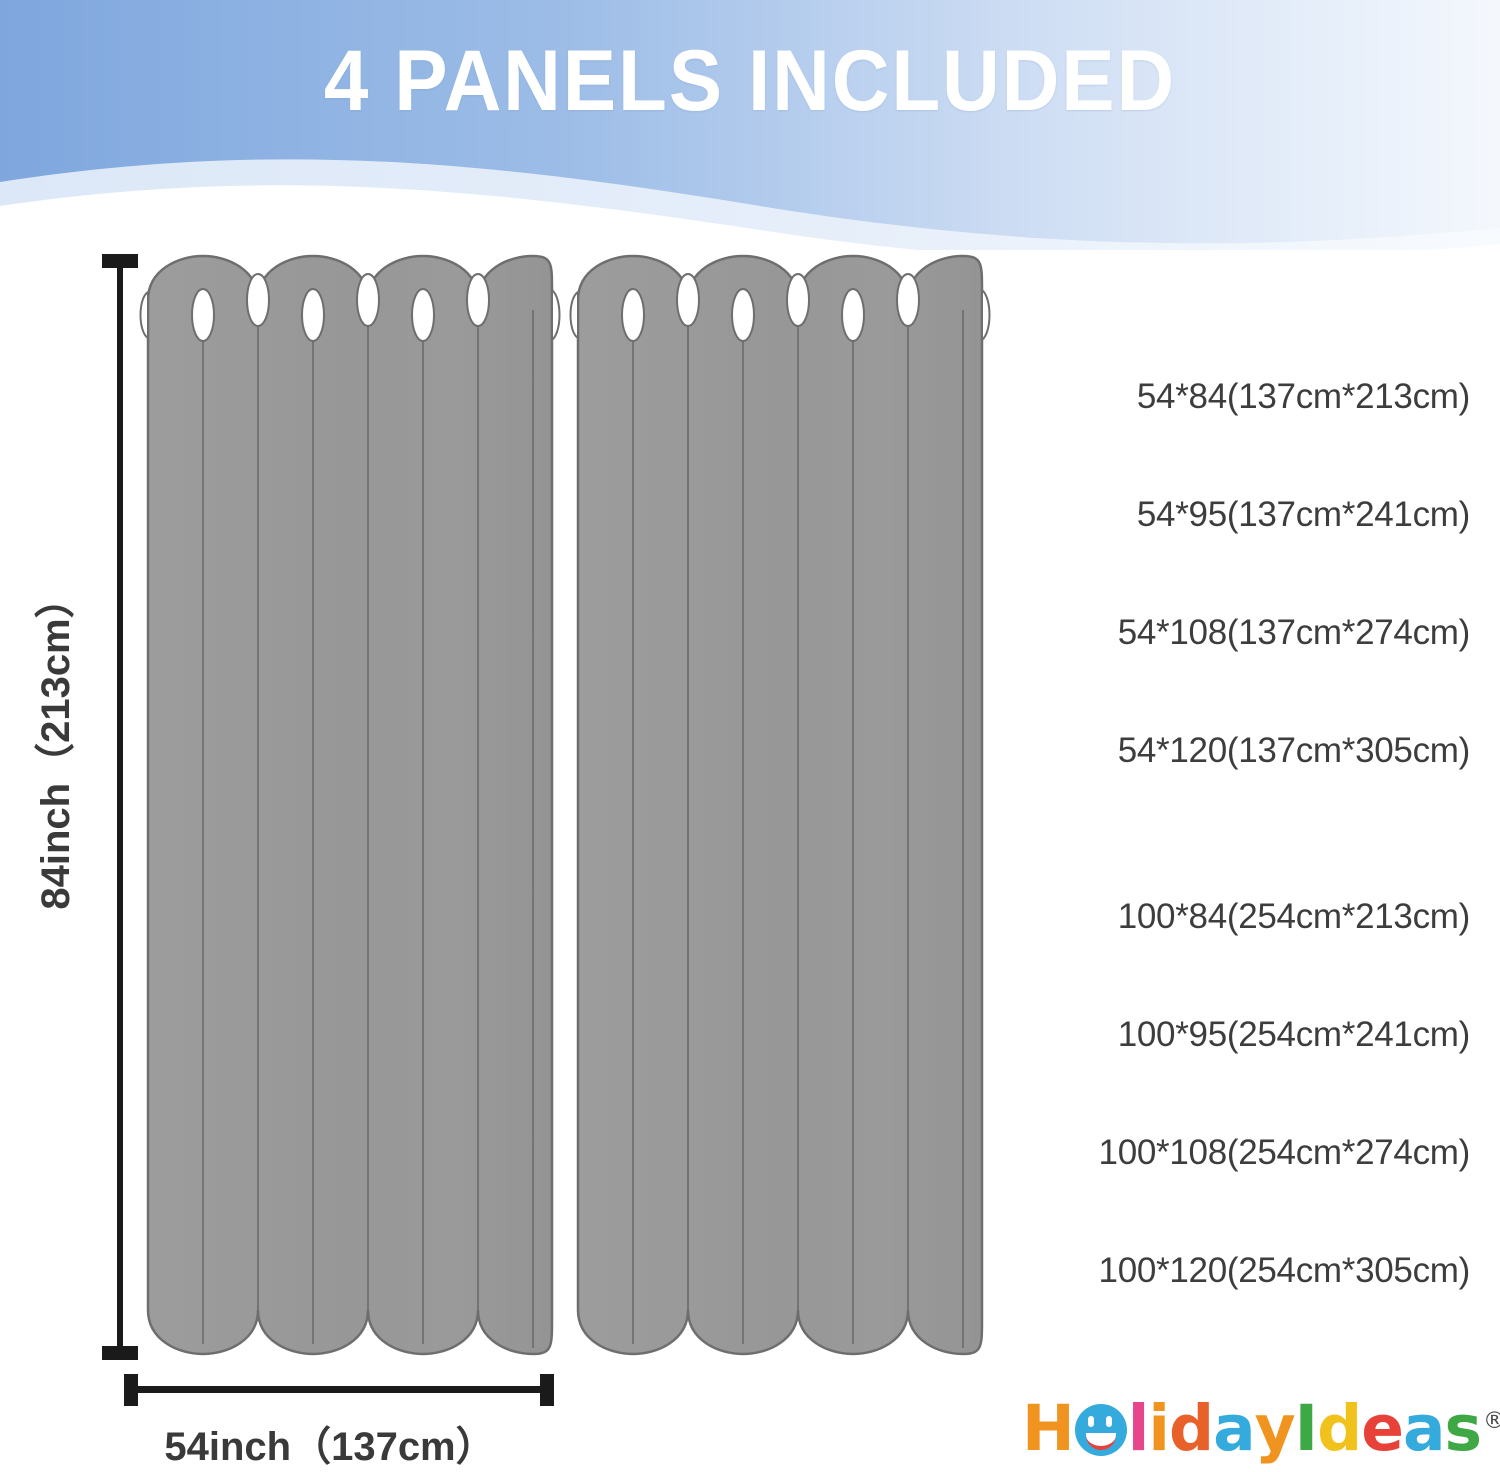 The image size is (1500, 1472). What do you see at coordinates (1294, 1034) in the screenshot?
I see `size-option: 100*95(254cm*241cm)` at bounding box center [1294, 1034].